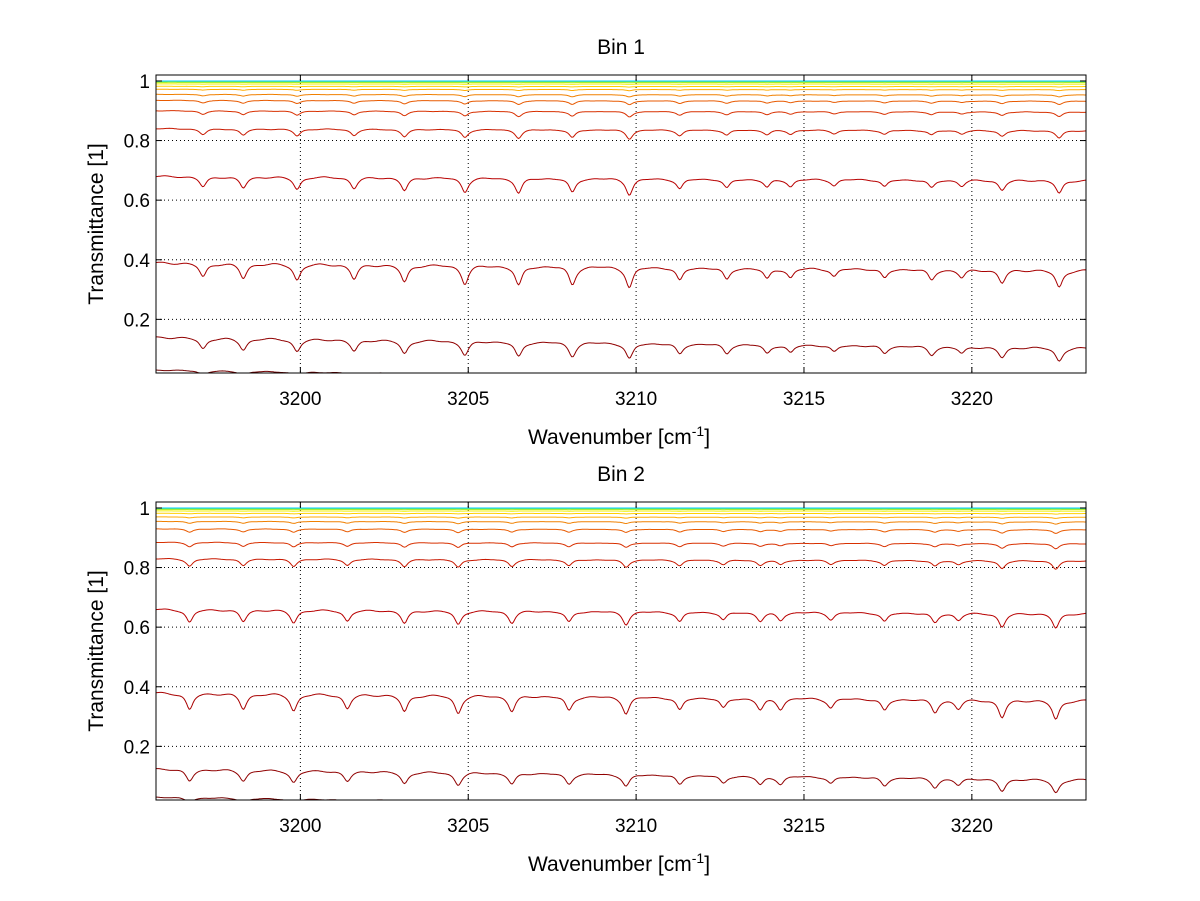  What do you see at coordinates (621, 47) in the screenshot?
I see `chart-title: Bin 1` at bounding box center [621, 47].